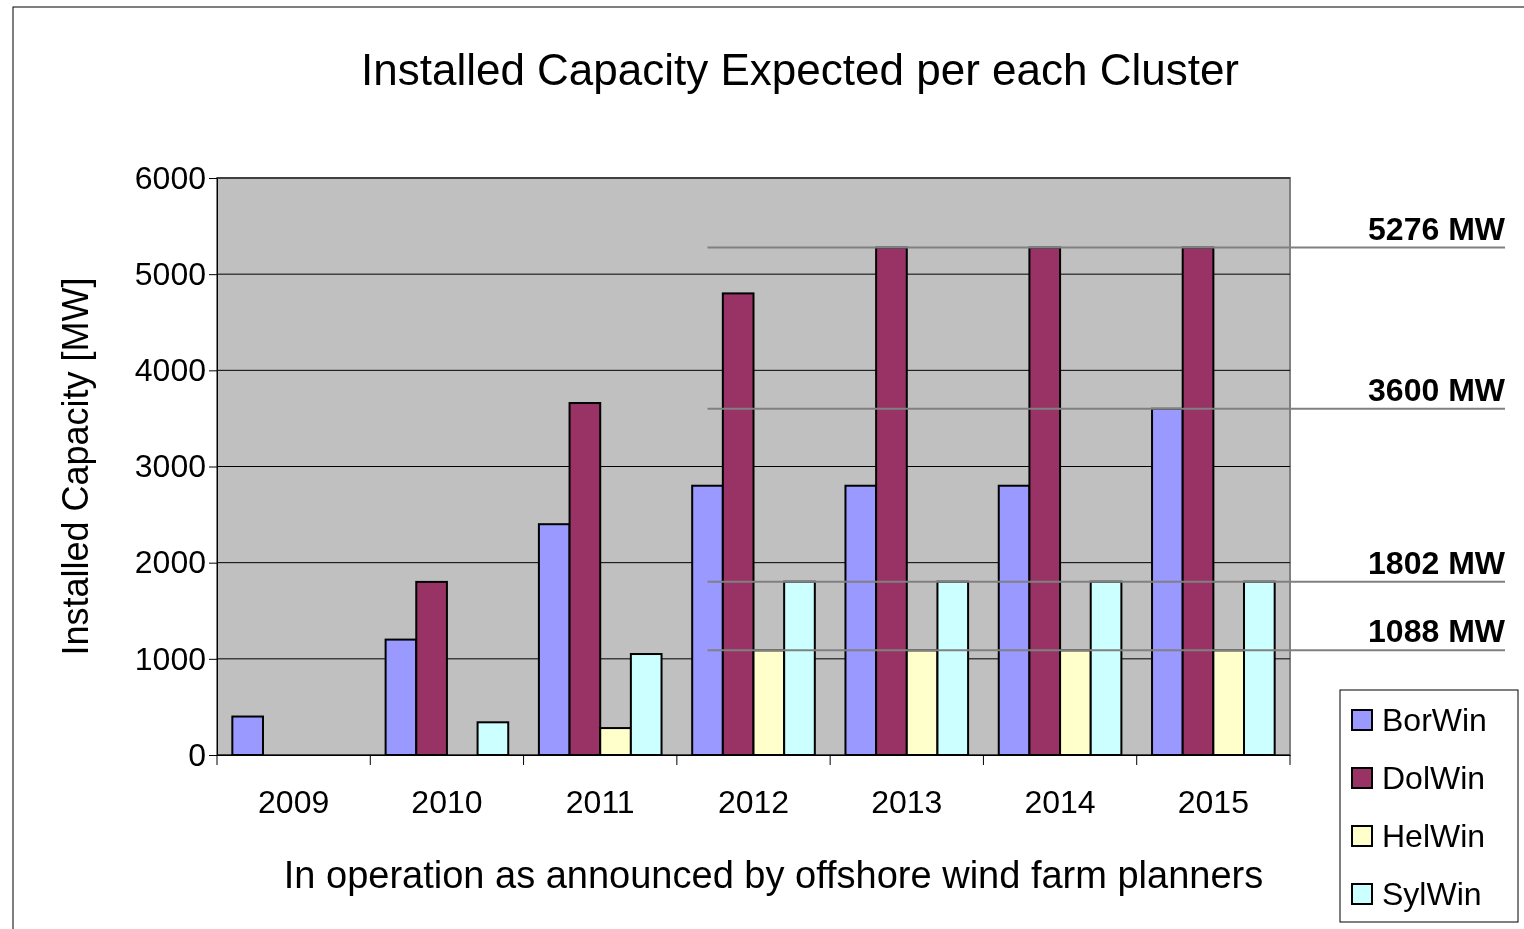 The width and height of the screenshot is (1524, 929). What do you see at coordinates (1060, 801) in the screenshot?
I see `x-tick-label: 2014` at bounding box center [1060, 801].